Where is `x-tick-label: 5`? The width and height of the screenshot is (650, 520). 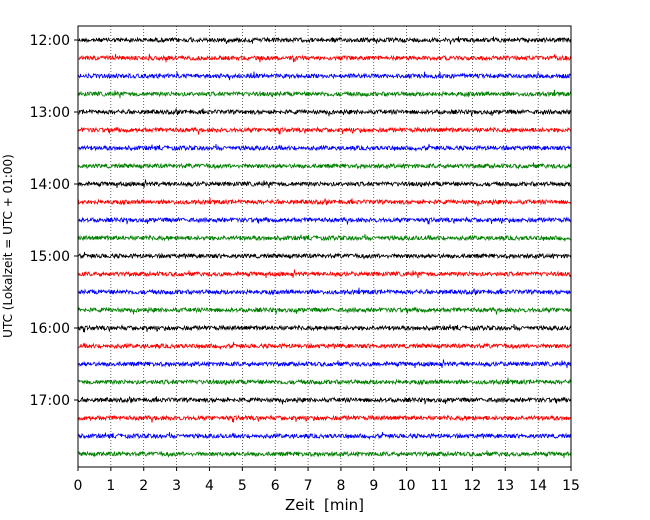 x-tick-label: 5 is located at coordinates (242, 486).